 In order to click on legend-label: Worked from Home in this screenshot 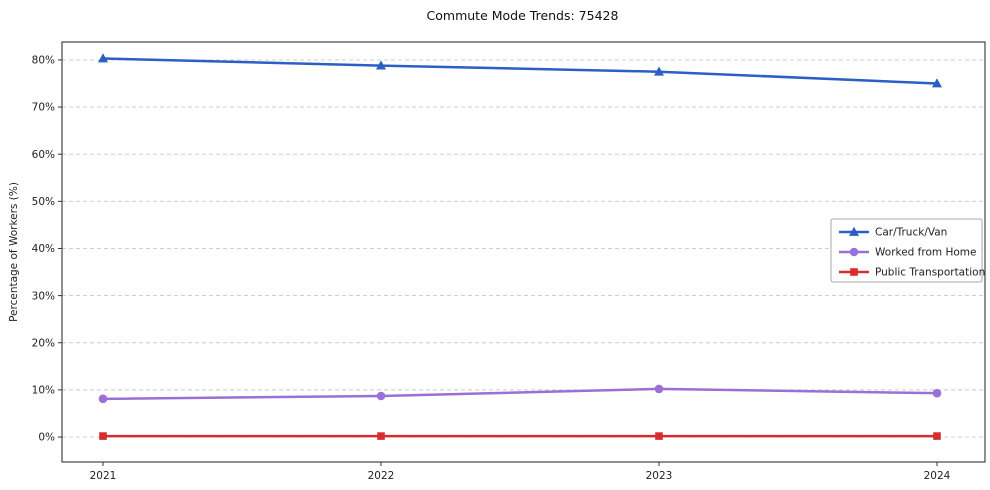, I will do `click(925, 253)`.